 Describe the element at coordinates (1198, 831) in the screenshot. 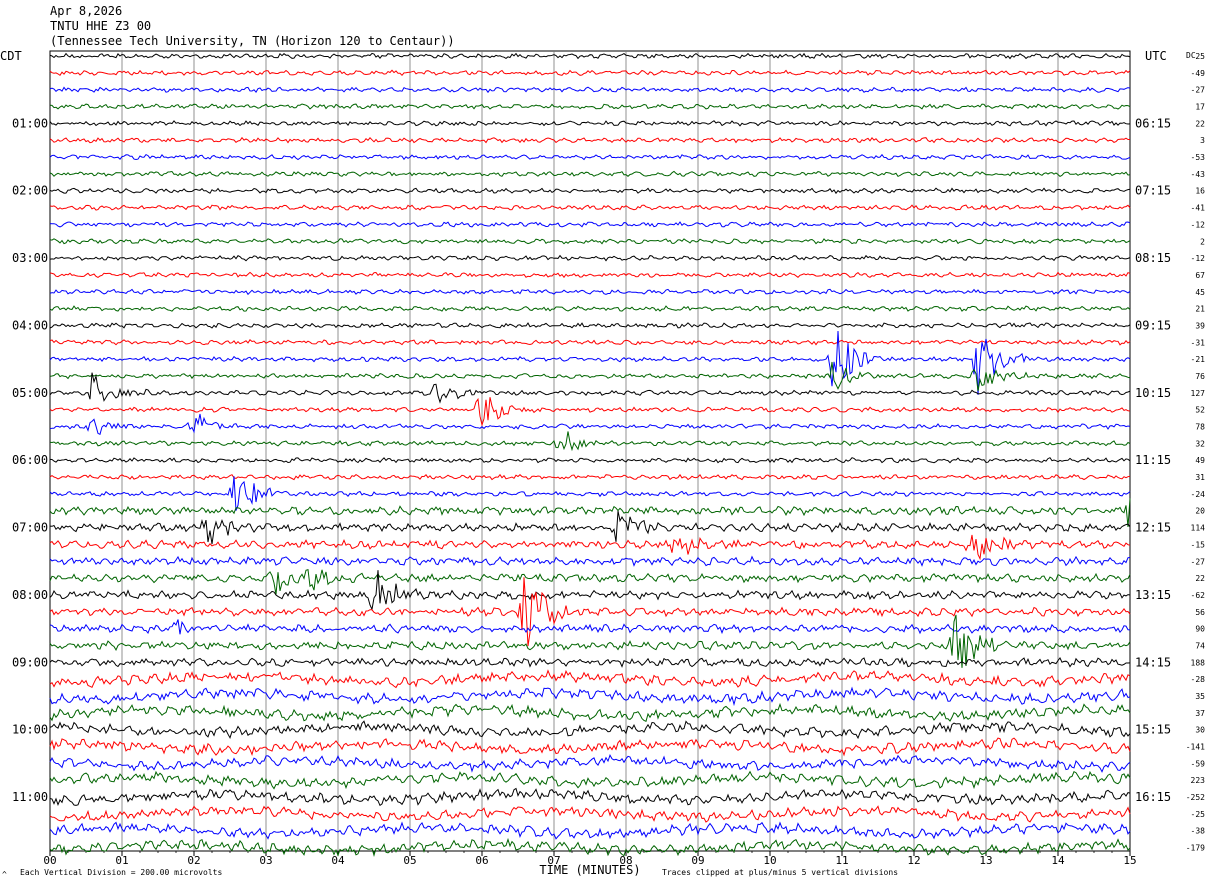

I see `dc-offset-label: -38` at that location.